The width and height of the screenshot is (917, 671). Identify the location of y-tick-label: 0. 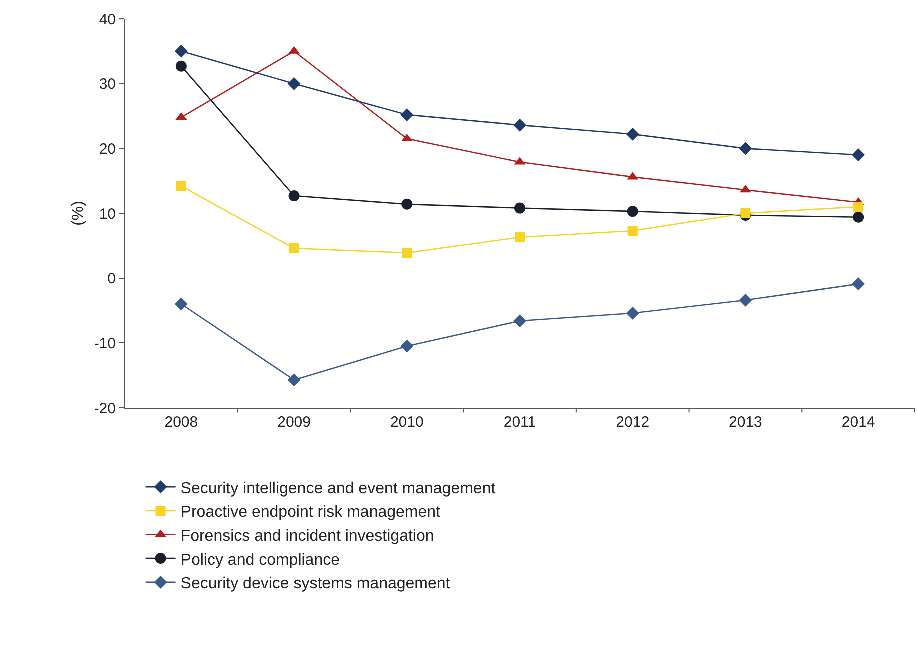
(112, 279).